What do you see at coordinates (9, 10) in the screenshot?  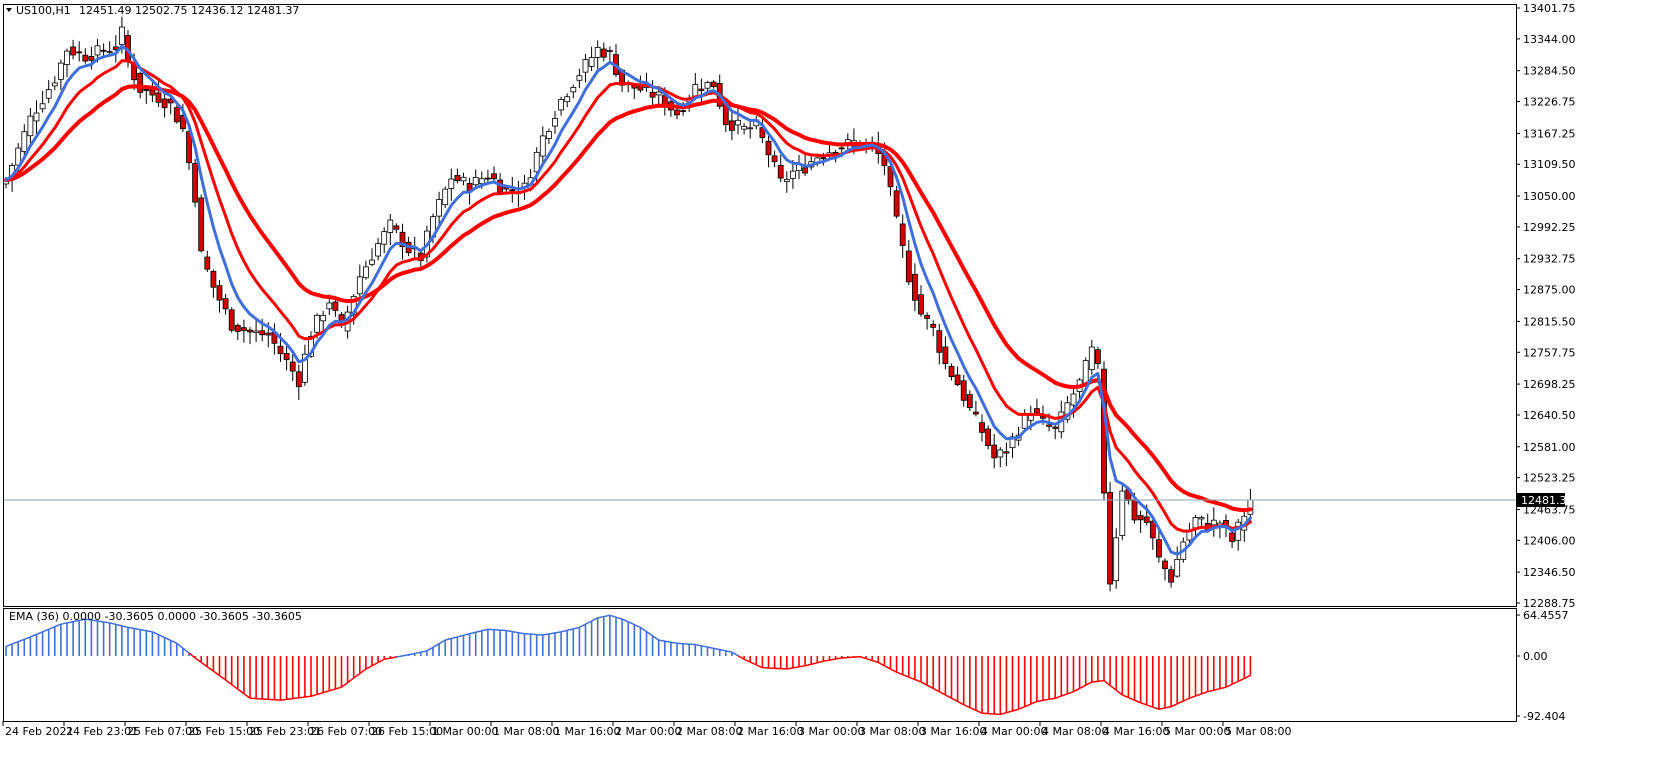 I see `triangle-down-icon` at bounding box center [9, 10].